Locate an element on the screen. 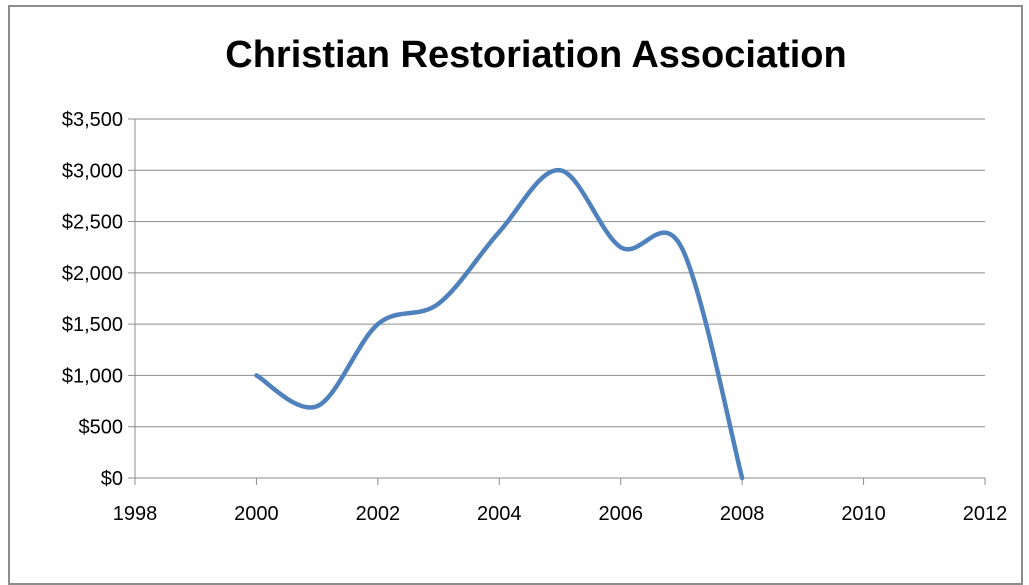 This screenshot has width=1029, height=585. y-tick-label: $0 is located at coordinates (112, 479).